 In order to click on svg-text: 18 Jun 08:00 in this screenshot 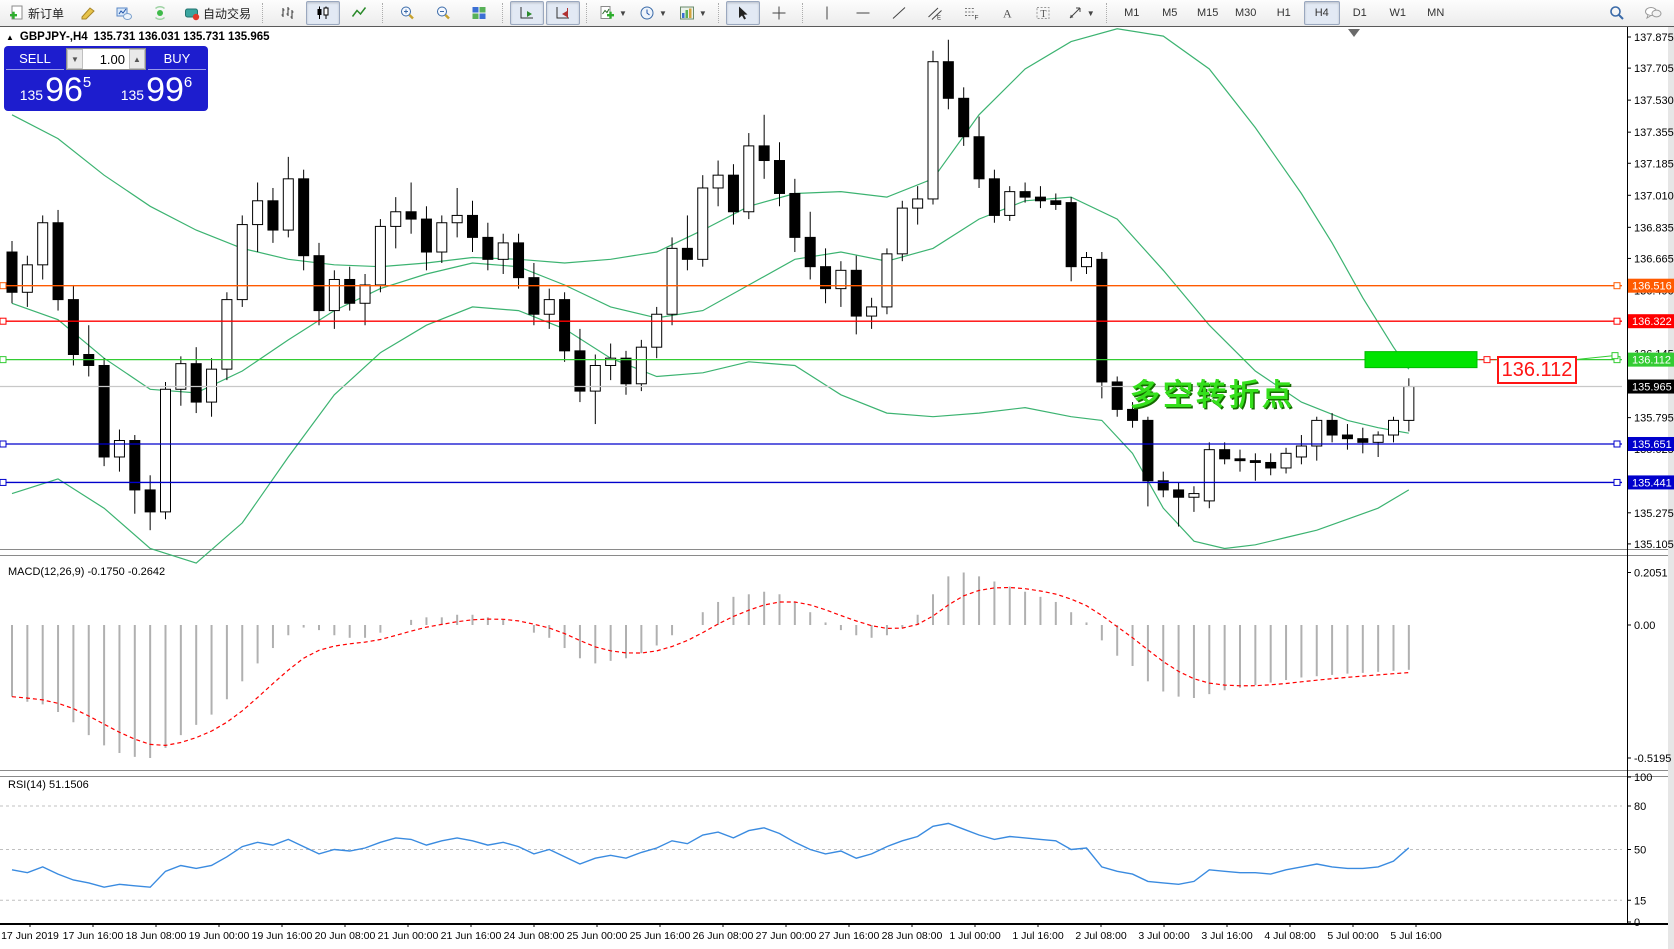, I will do `click(156, 936)`.